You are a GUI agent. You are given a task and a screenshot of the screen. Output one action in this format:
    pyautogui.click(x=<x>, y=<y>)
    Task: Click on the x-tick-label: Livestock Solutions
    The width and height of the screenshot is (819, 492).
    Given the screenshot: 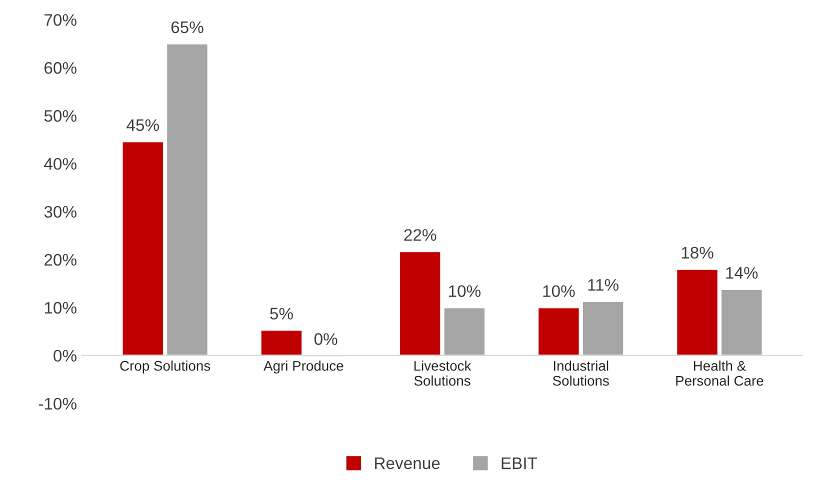 What is the action you would take?
    pyautogui.click(x=443, y=373)
    